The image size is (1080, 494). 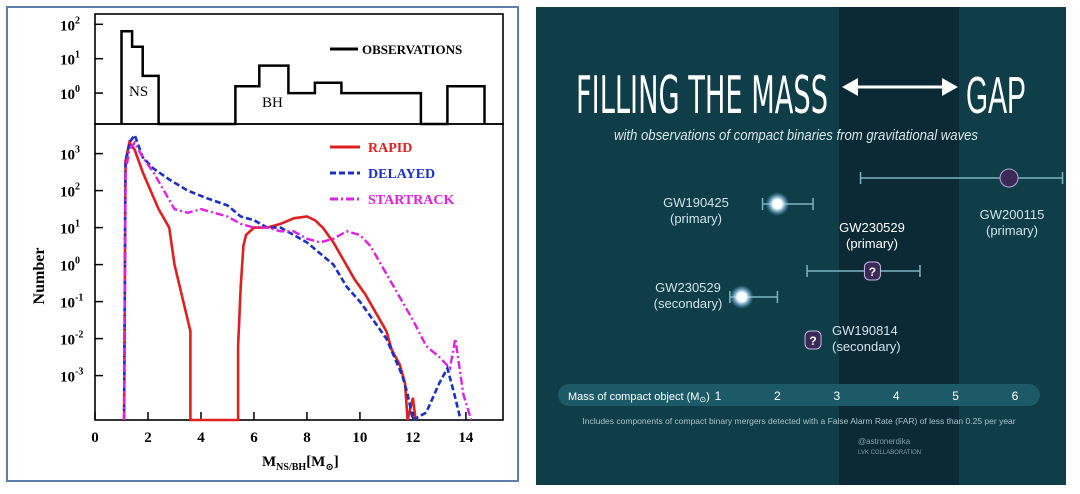 What do you see at coordinates (896, 396) in the screenshot?
I see `mass-axis-tick-label: 4` at bounding box center [896, 396].